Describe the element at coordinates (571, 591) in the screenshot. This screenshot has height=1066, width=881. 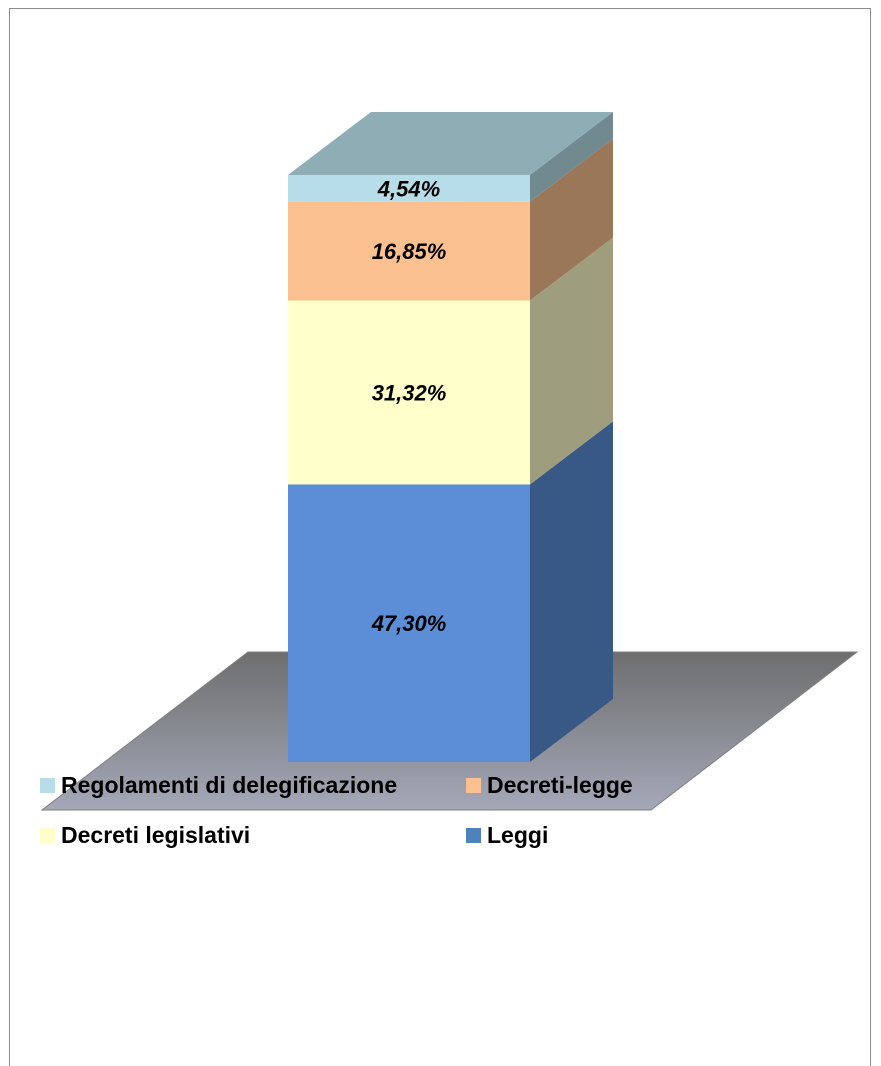
I see `bar-side-leggi` at that location.